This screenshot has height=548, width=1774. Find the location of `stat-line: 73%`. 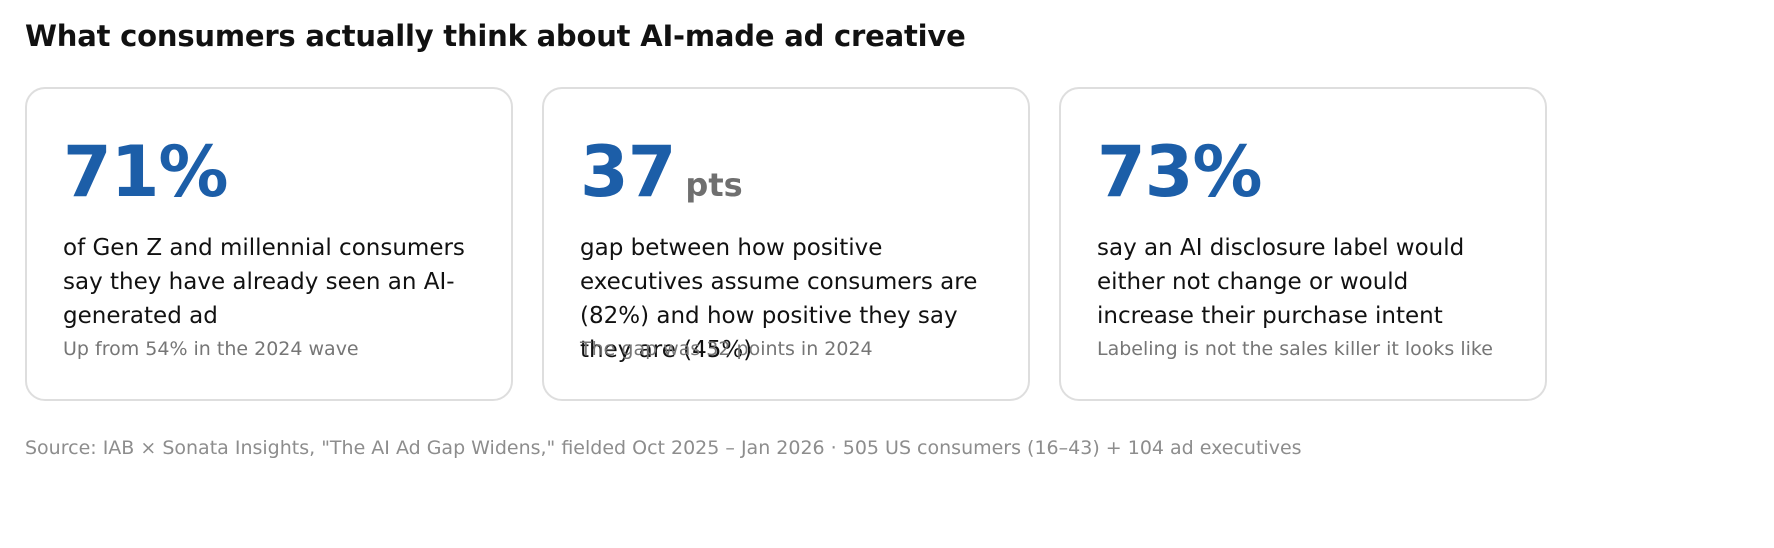

stat-line: 73% is located at coordinates (1306, 172).